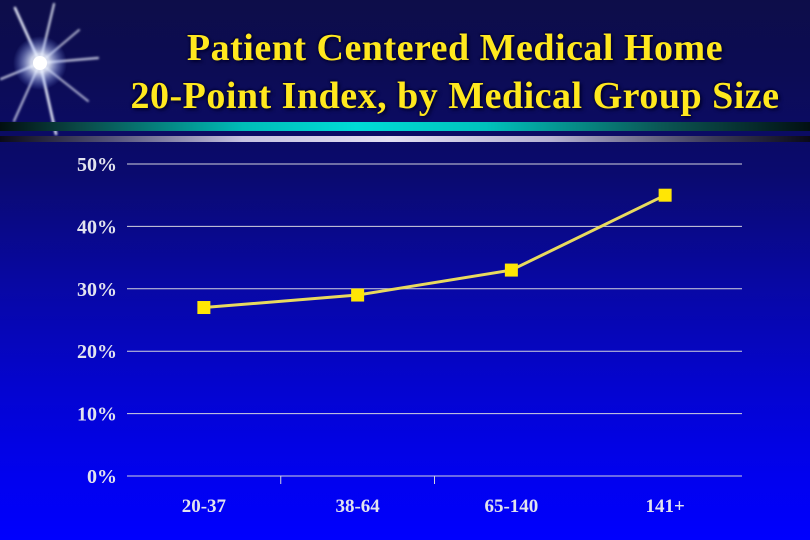 The image size is (810, 540). What do you see at coordinates (455, 48) in the screenshot?
I see `title-line-1: Patient Centered Medical Home` at bounding box center [455, 48].